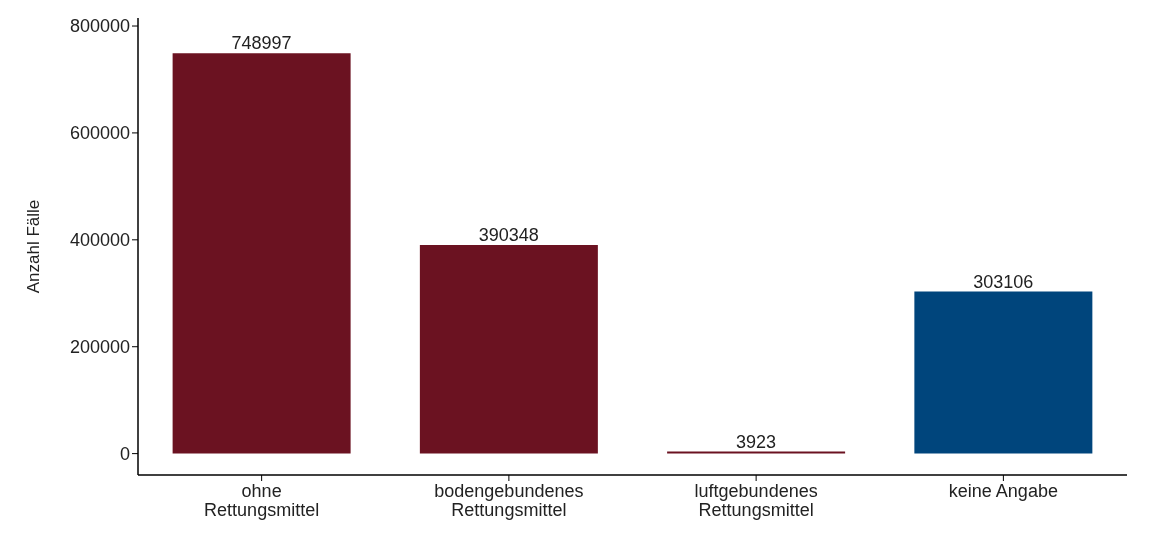  I want to click on y-axis-title: Anzahl Fälle, so click(34, 246).